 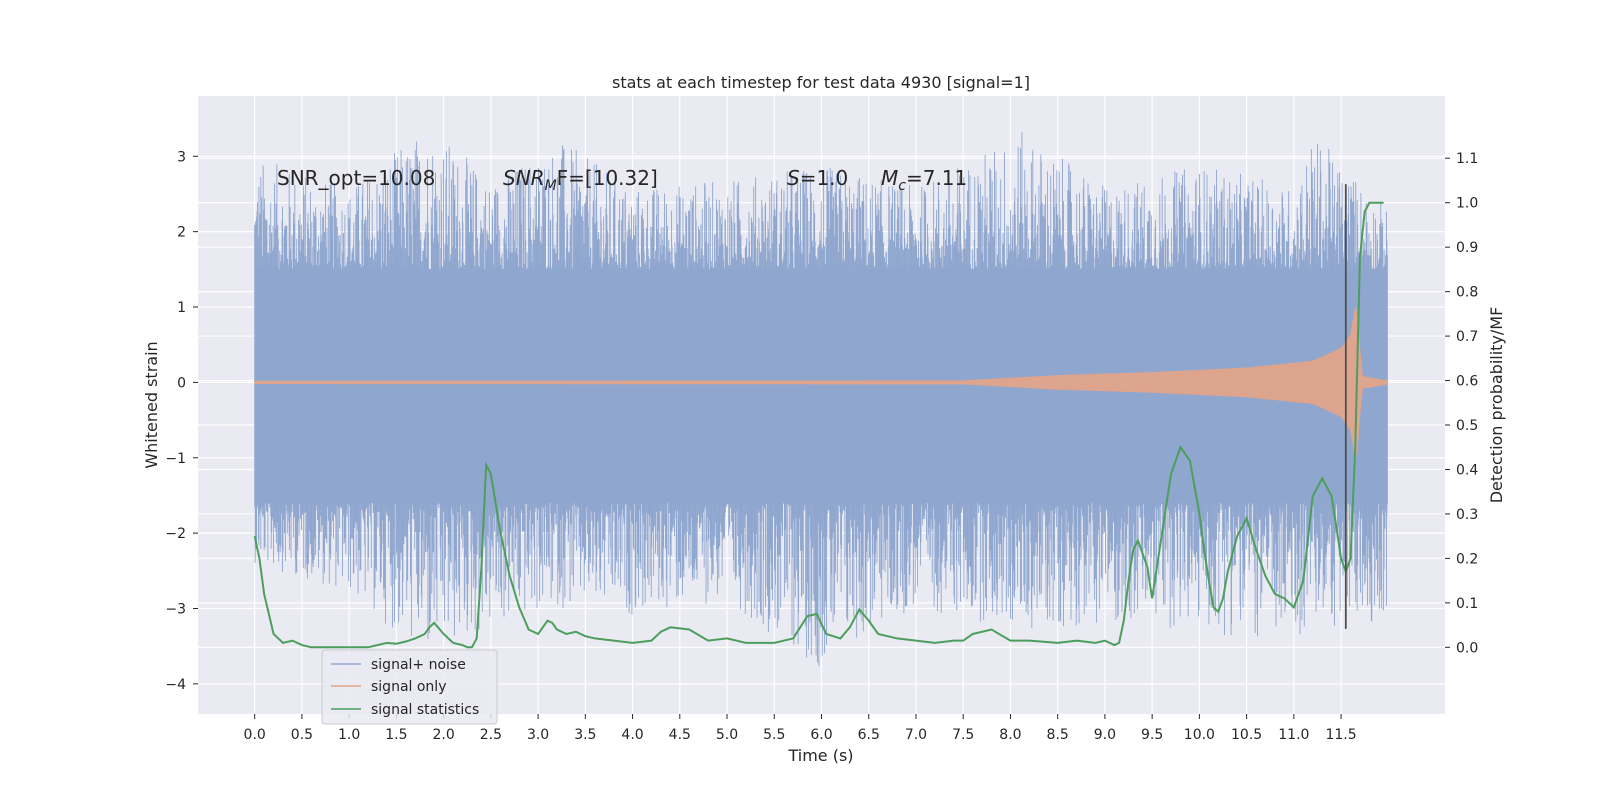 I want to click on x-tick-label: 4.0, so click(x=632, y=735).